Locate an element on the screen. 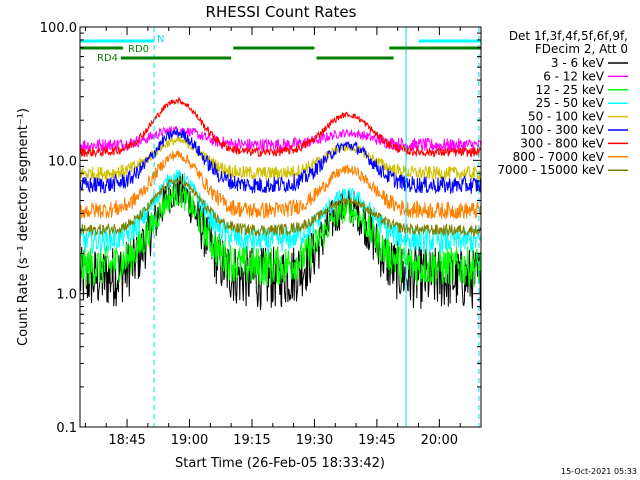  y-tick-label: 1.0 is located at coordinates (66, 295).